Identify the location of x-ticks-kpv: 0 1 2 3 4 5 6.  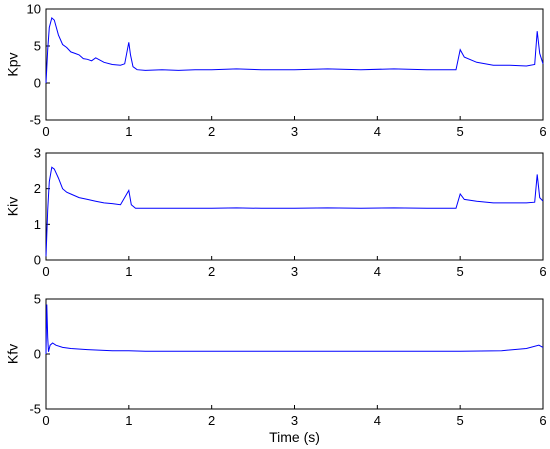
(294, 127).